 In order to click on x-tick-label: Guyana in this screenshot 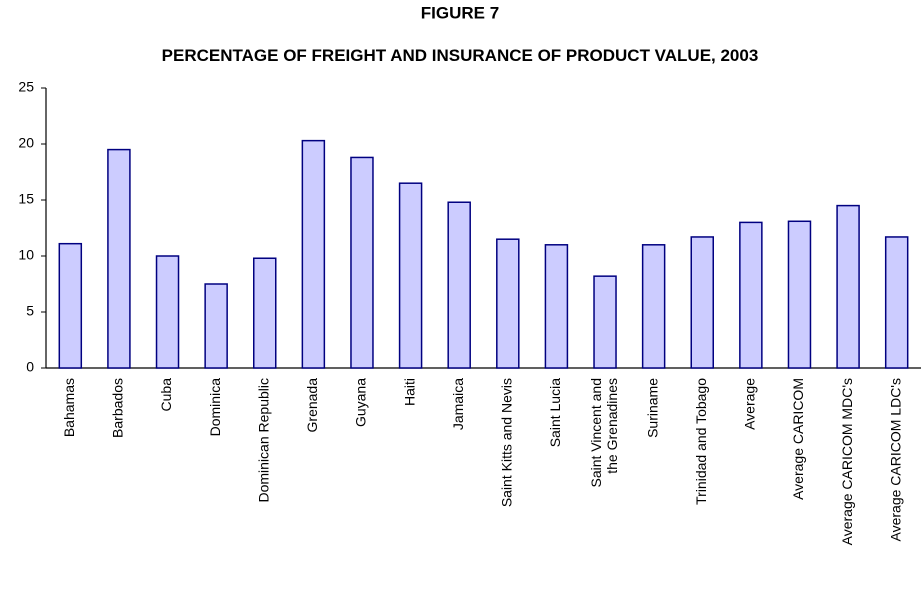, I will do `click(361, 402)`.